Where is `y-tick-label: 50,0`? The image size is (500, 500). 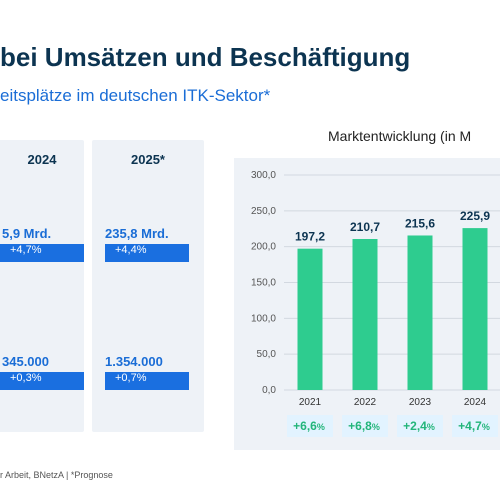 y-tick-label: 50,0 is located at coordinates (267, 354).